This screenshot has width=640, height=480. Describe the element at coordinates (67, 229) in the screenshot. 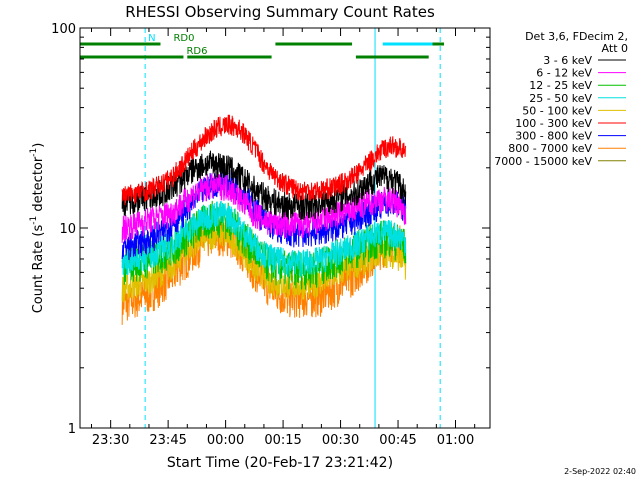

I see `y-tick-label-1: 10` at that location.